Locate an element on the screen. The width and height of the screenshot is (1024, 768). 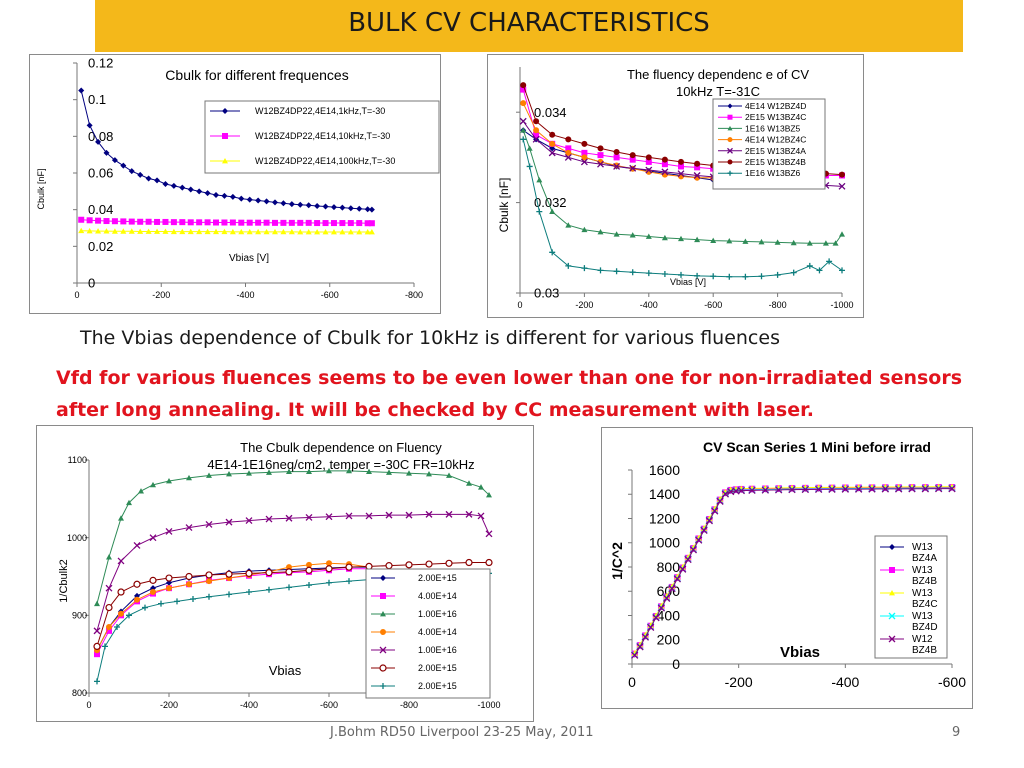
x-tick-label: -400 is located at coordinates (649, 305).